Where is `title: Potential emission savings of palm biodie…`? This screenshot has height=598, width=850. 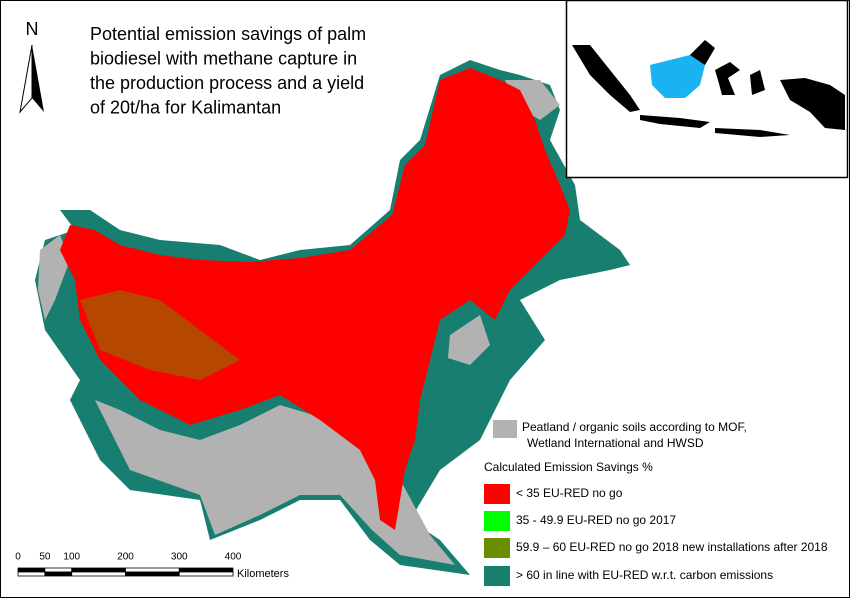 title: Potential emission savings of palm biodie… is located at coordinates (228, 71).